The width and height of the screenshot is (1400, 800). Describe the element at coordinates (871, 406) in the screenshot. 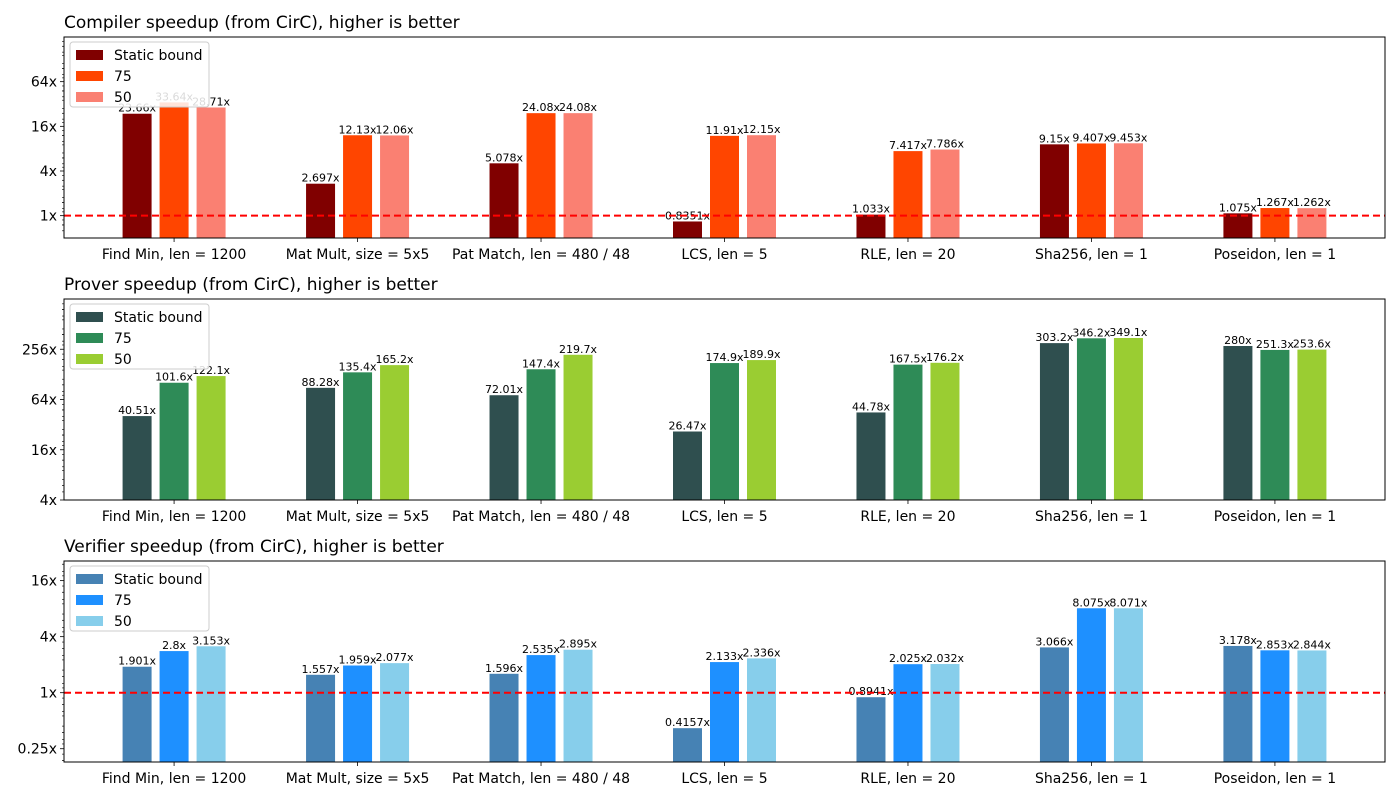

I see `bar-value-label: 44.78x` at that location.